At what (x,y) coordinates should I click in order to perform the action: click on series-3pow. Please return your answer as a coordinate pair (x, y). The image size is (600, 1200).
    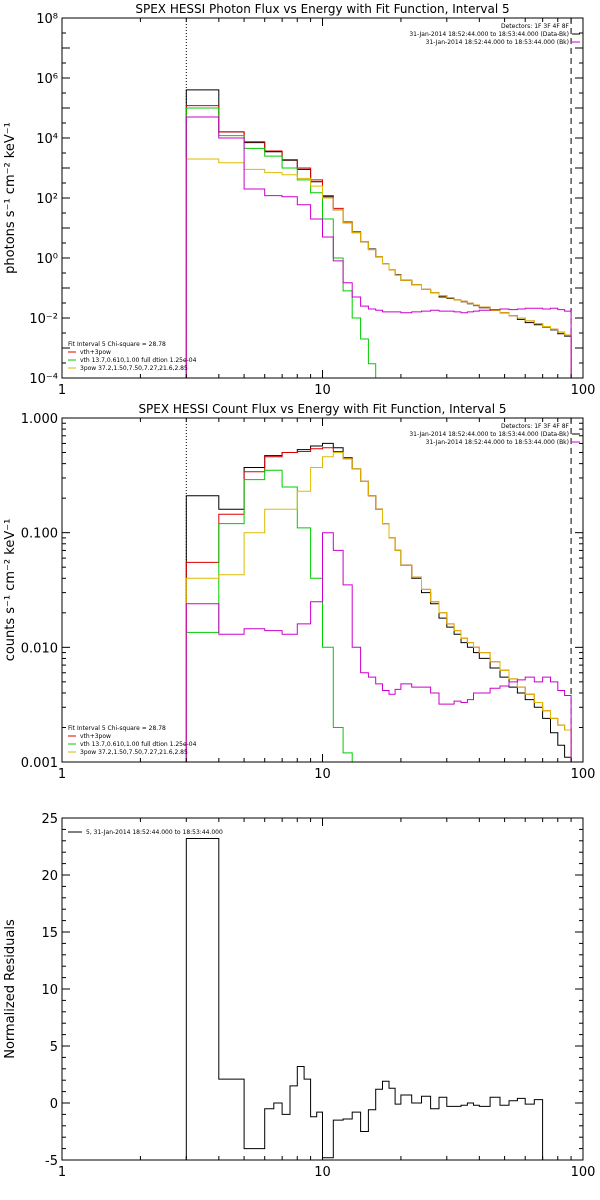
    Looking at the image, I should click on (378, 268).